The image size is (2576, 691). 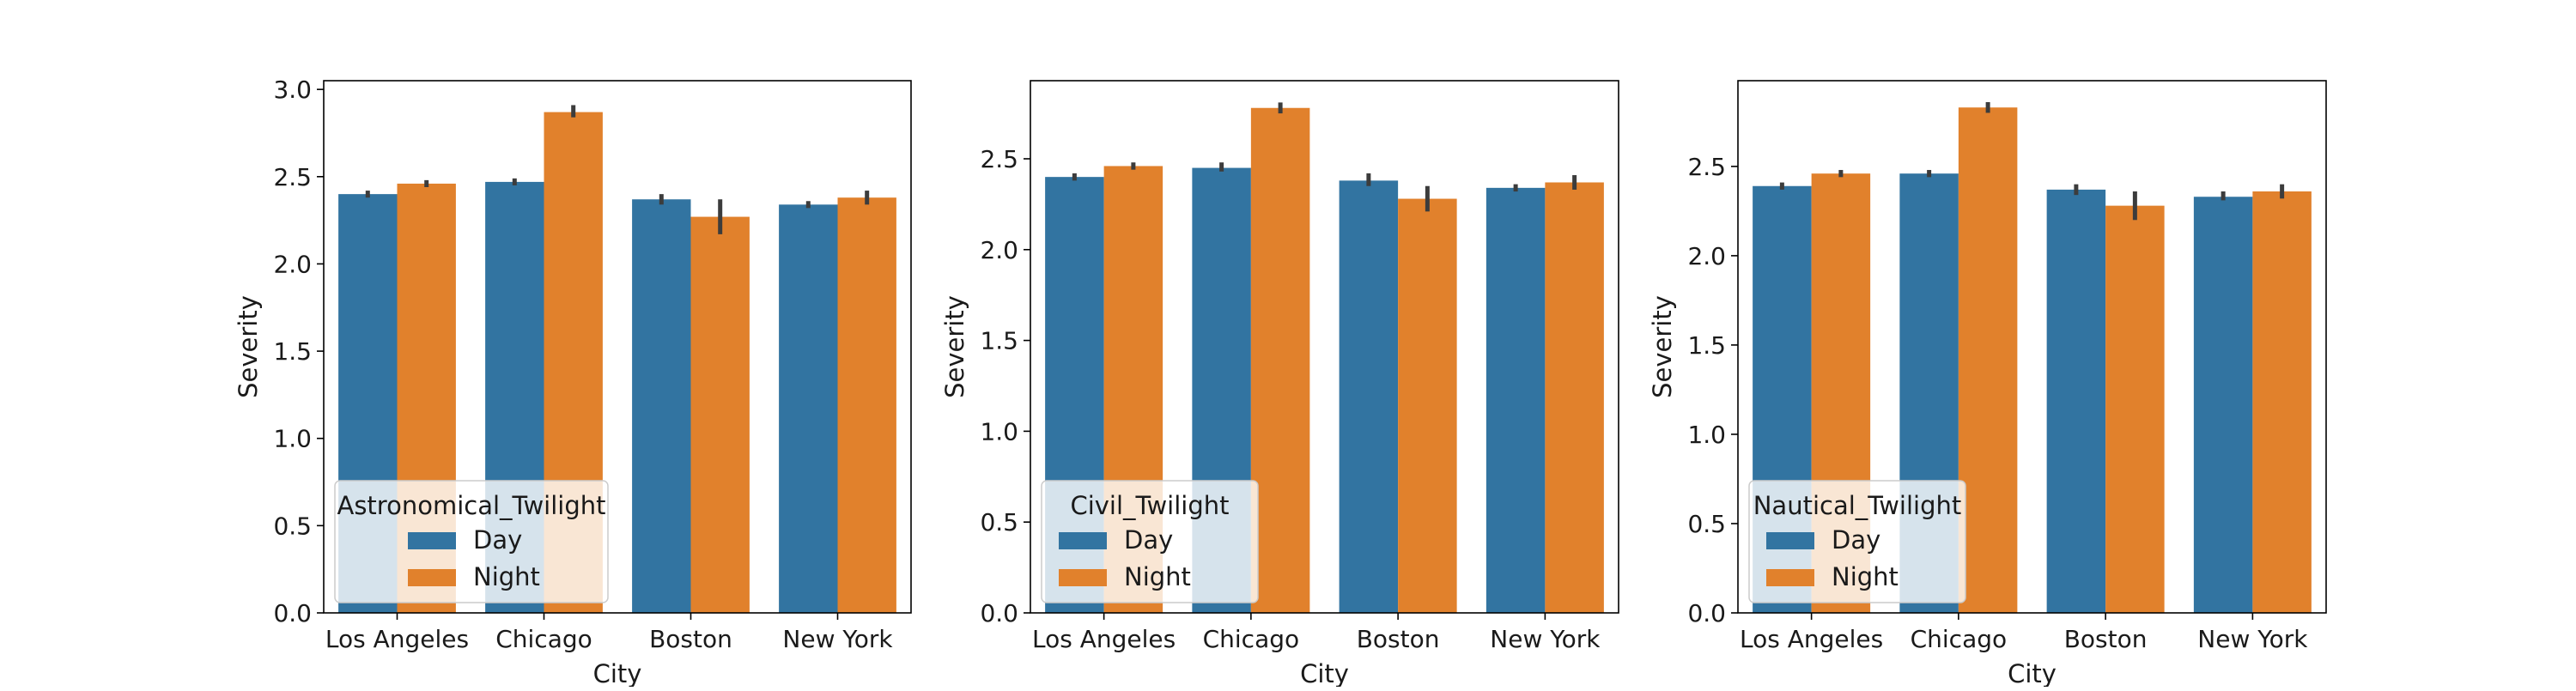 I want to click on legend-title: Astronomical_Twilight, so click(x=471, y=505).